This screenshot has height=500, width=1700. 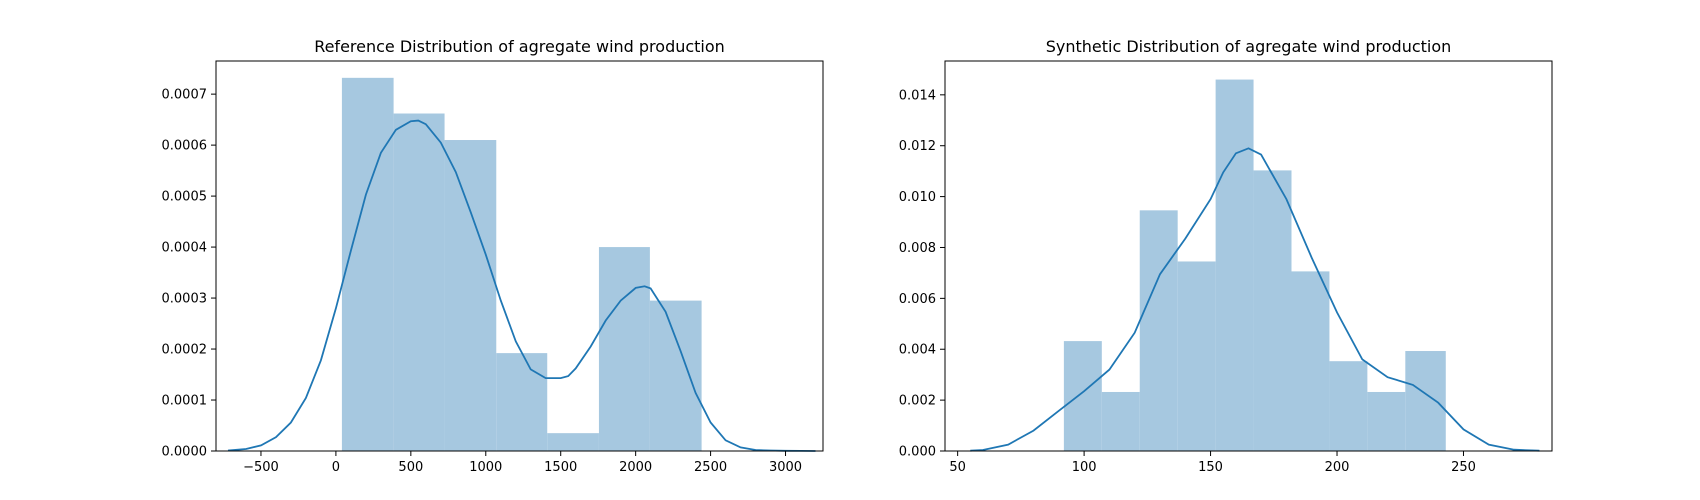 What do you see at coordinates (185, 452) in the screenshot?
I see `y-tick-label: 0.0000` at bounding box center [185, 452].